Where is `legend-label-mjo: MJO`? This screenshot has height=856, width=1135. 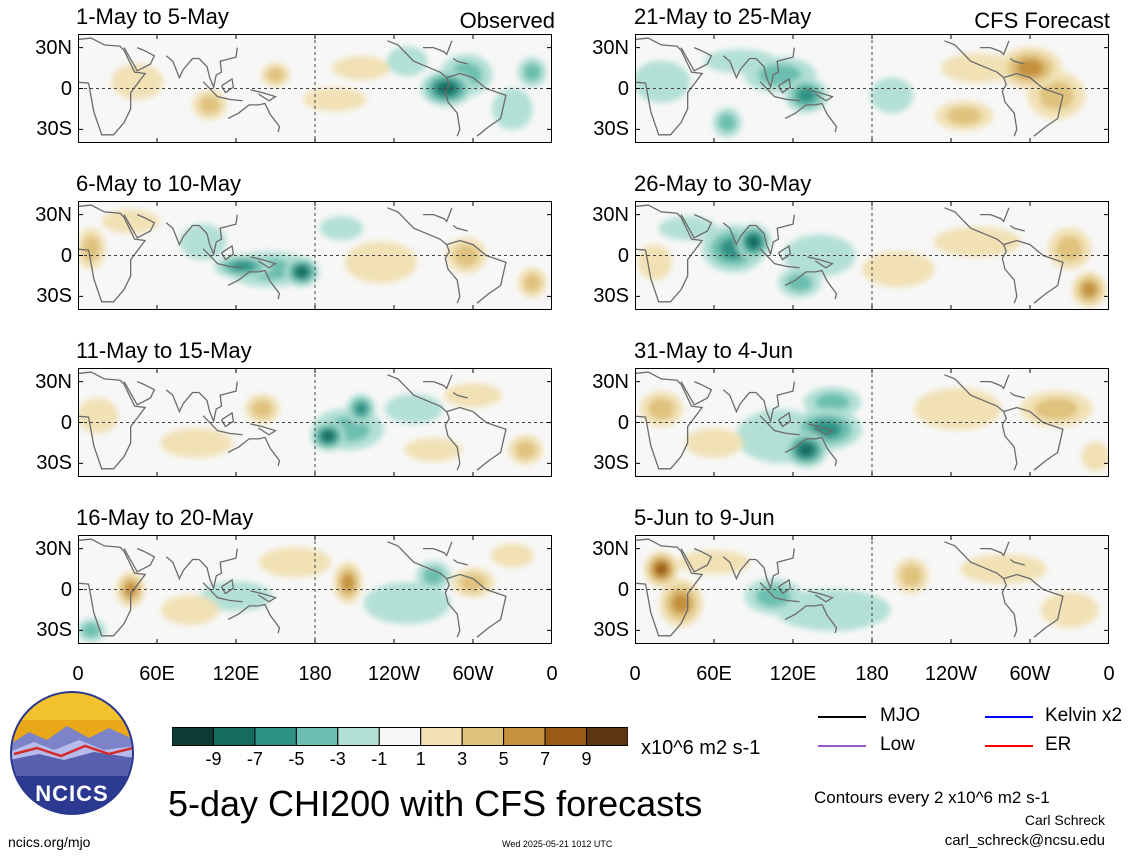 legend-label-mjo: MJO is located at coordinates (900, 715).